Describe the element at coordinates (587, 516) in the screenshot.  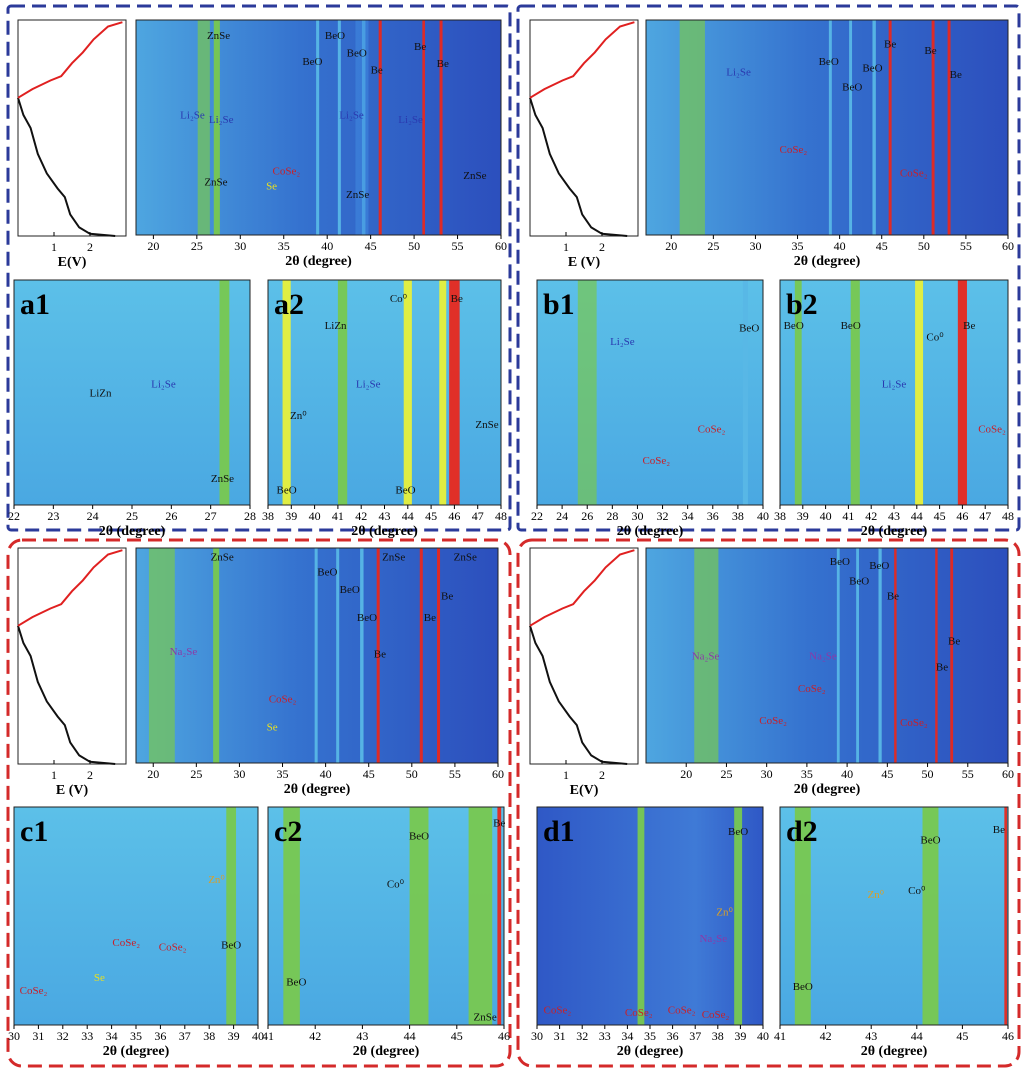
I see `x-tick-label: 26` at that location.